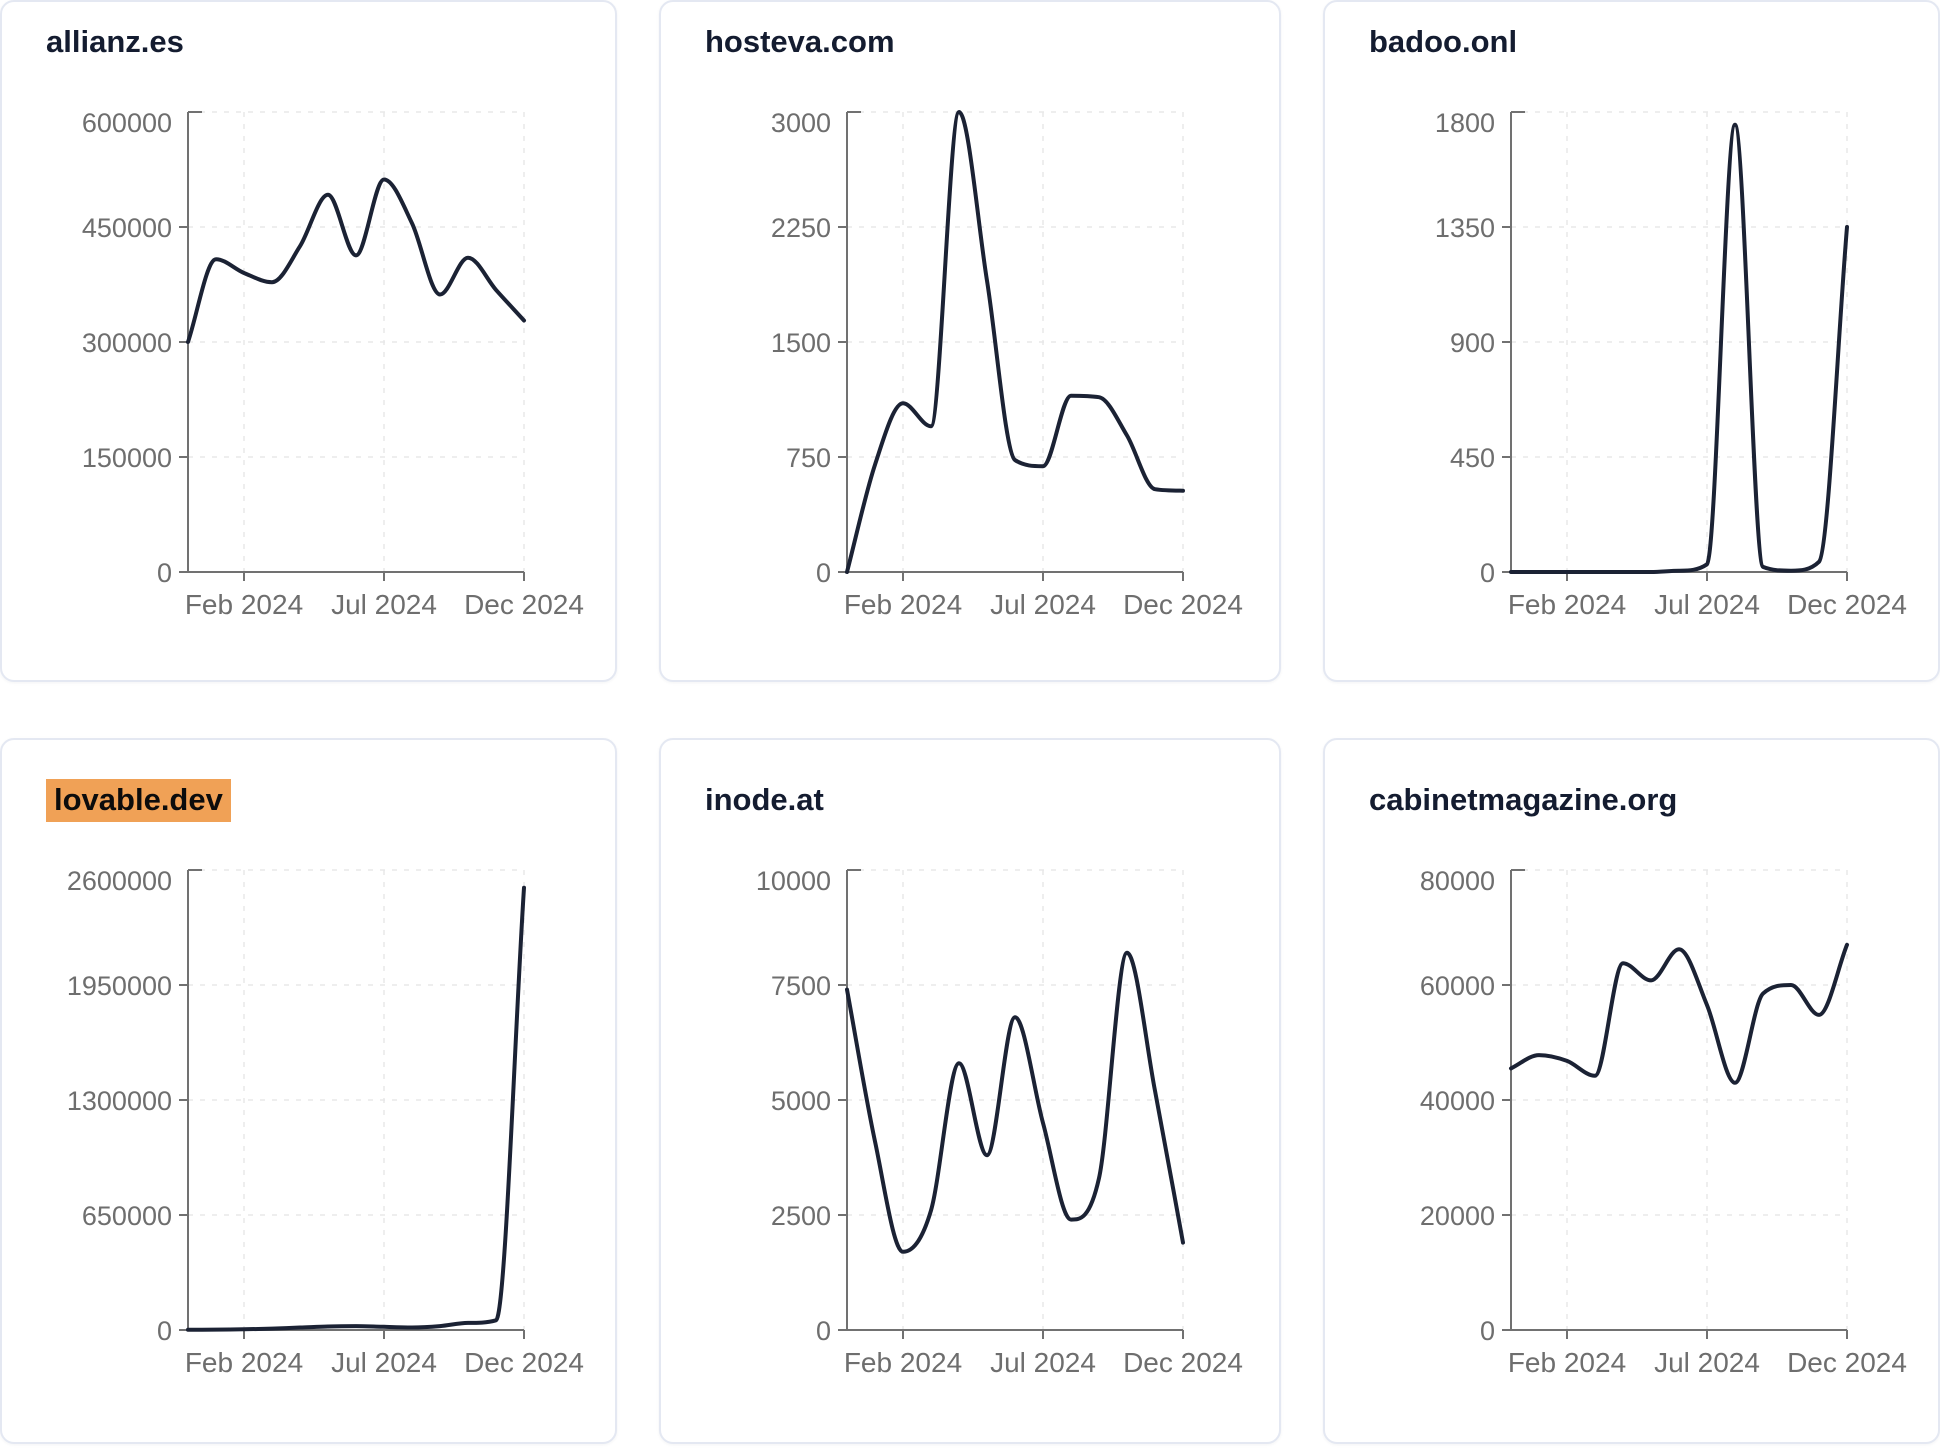 This screenshot has width=1940, height=1452. What do you see at coordinates (127, 1216) in the screenshot?
I see `y-tick-label: 650000` at bounding box center [127, 1216].